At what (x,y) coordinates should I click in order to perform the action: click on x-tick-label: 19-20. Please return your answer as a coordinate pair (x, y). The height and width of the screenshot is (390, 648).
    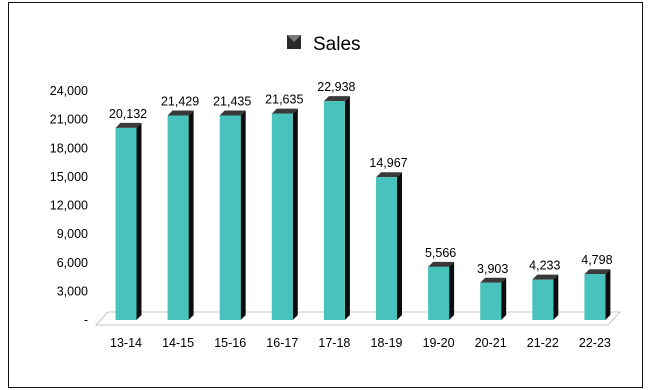
    Looking at the image, I should click on (439, 343).